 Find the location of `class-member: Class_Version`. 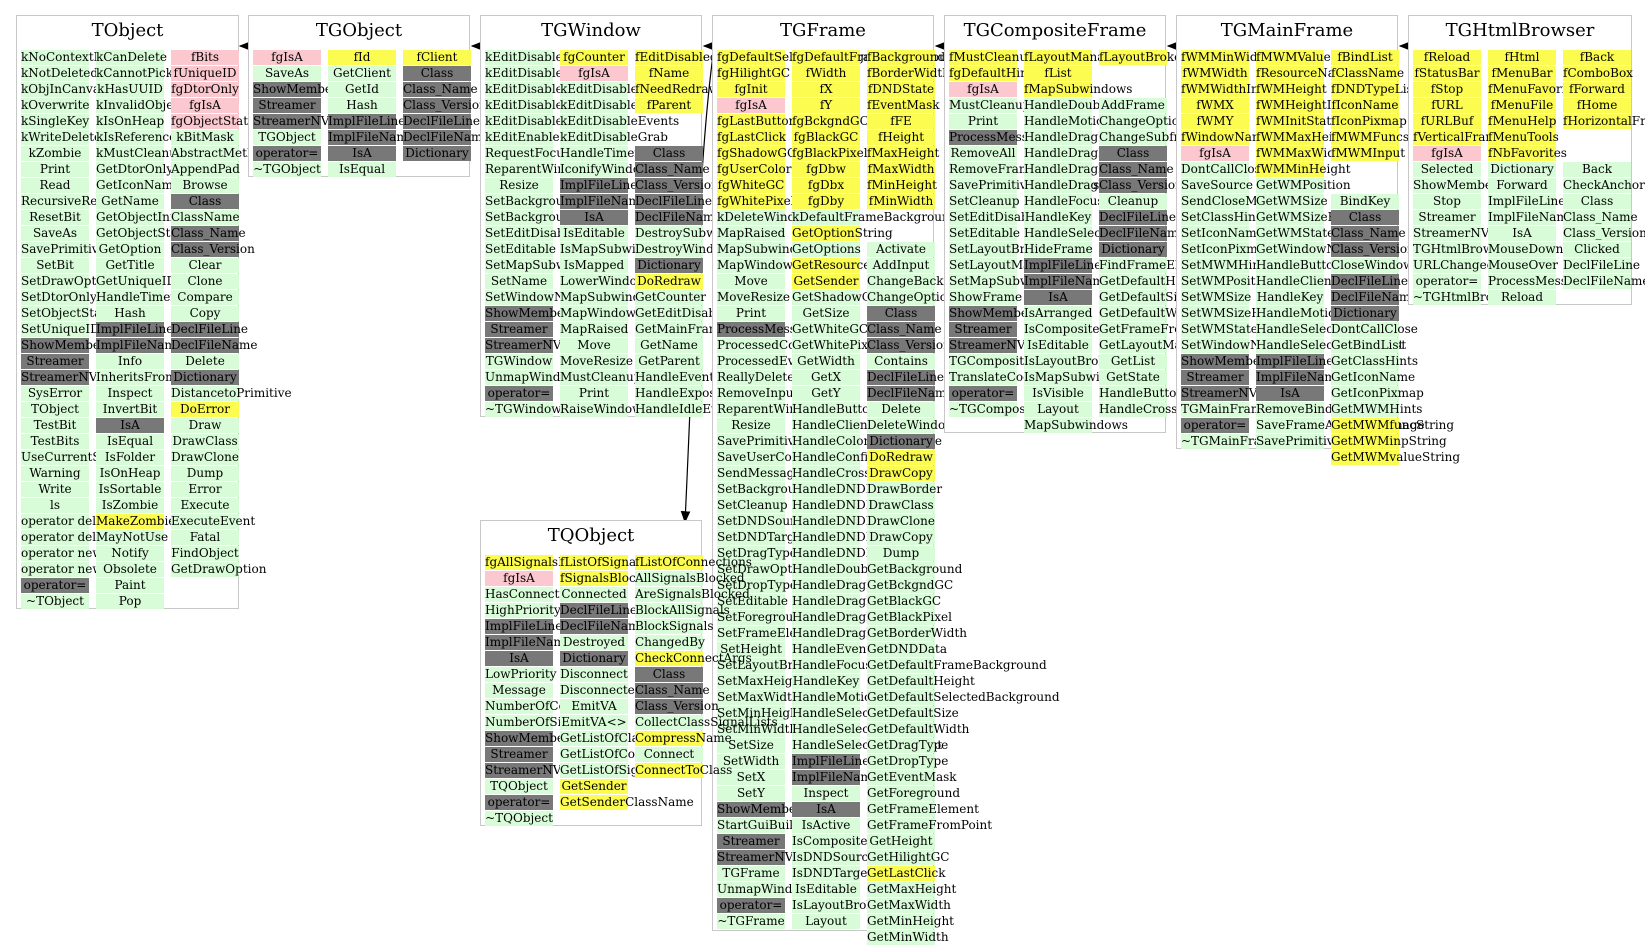

class-member: Class_Version is located at coordinates (1141, 185).